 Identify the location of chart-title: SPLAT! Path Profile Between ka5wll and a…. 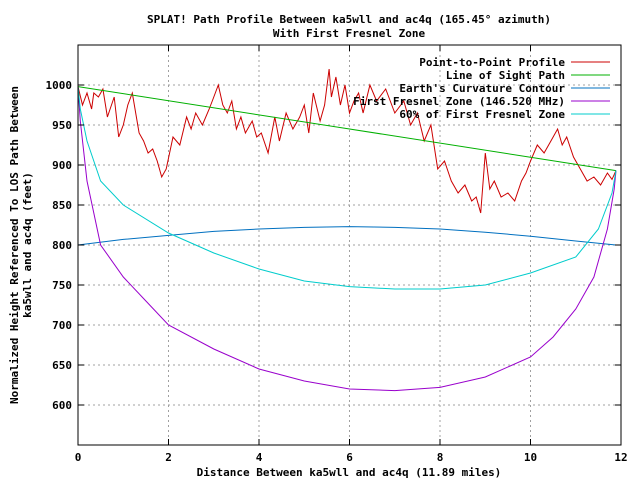
(349, 19).